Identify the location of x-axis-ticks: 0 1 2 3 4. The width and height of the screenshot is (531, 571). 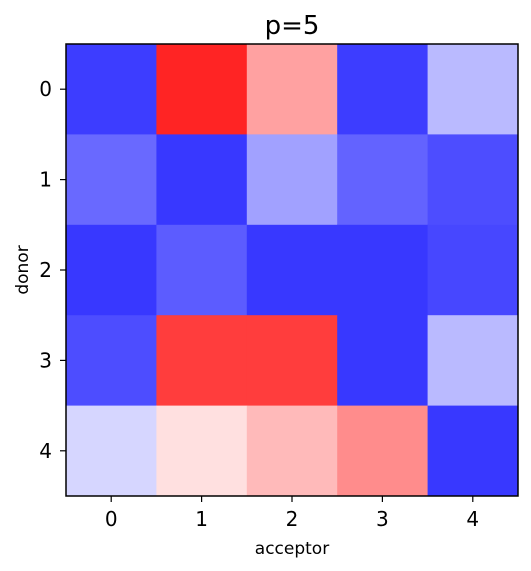
(292, 513).